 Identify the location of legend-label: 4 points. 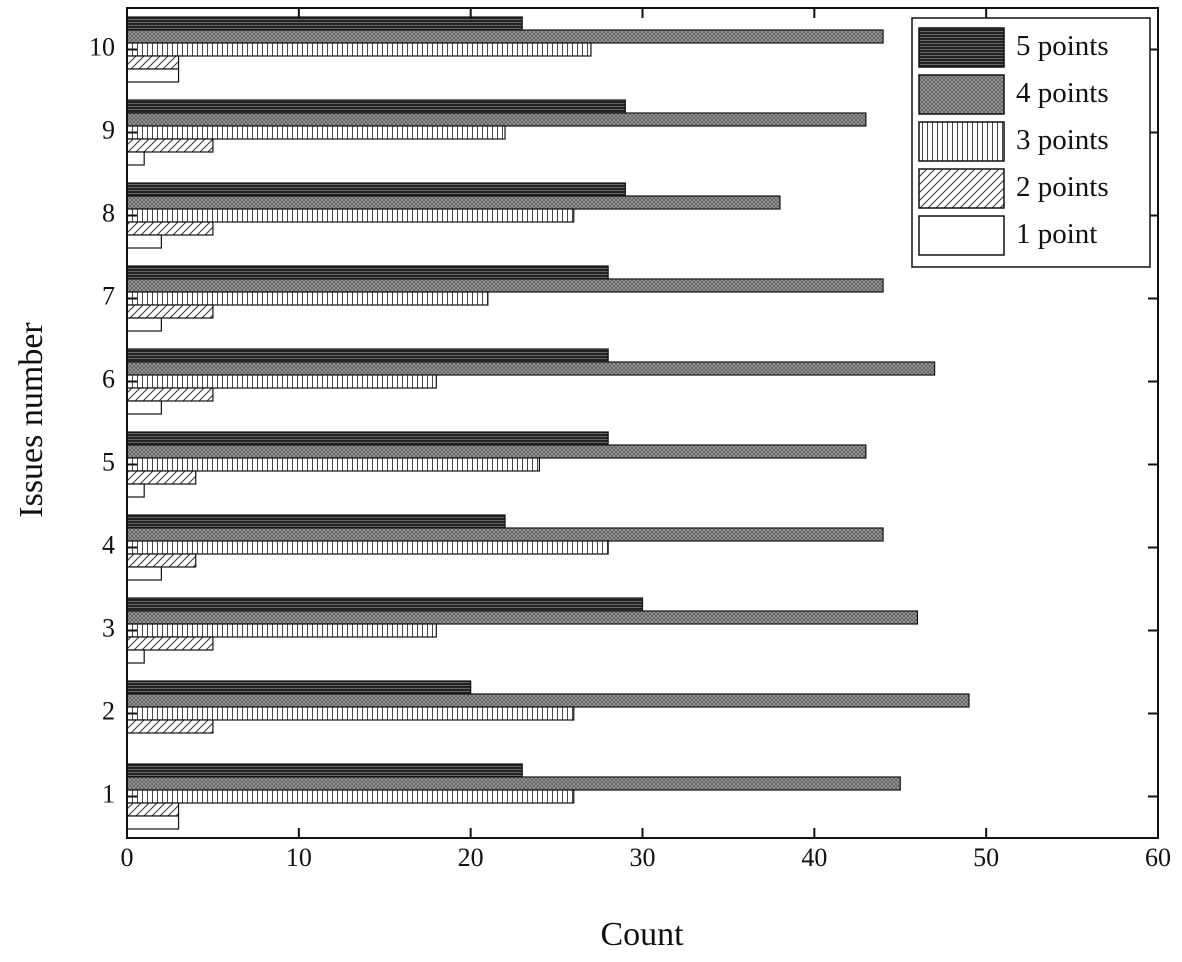
(1062, 93).